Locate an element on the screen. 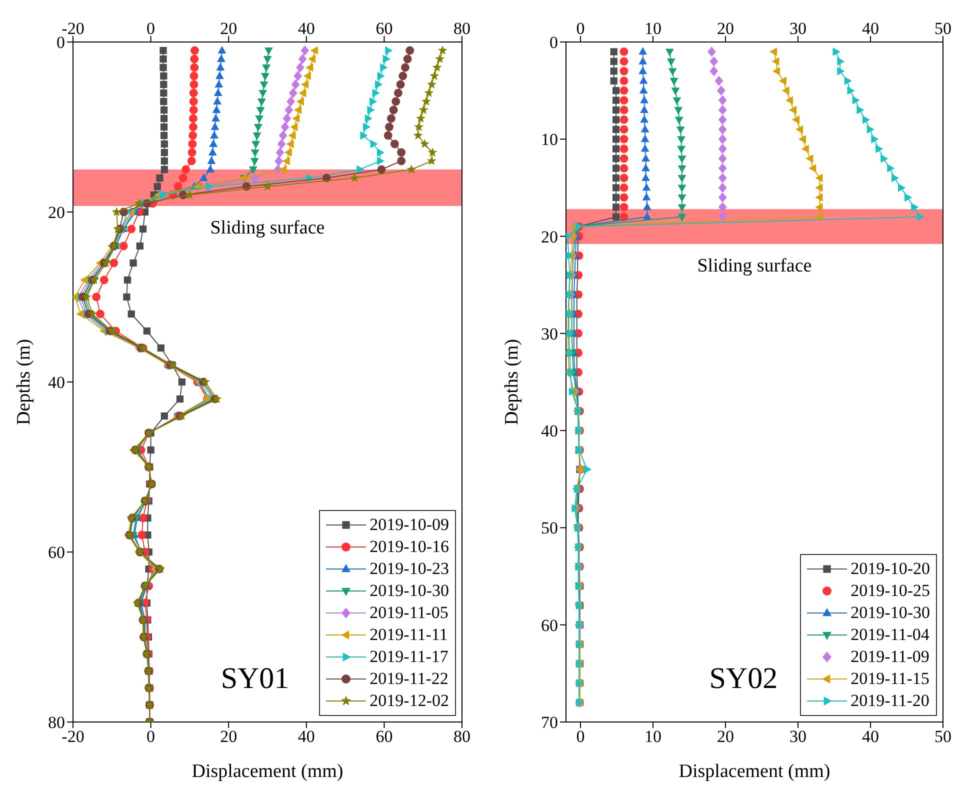  x-tick-label: 50 is located at coordinates (943, 28).